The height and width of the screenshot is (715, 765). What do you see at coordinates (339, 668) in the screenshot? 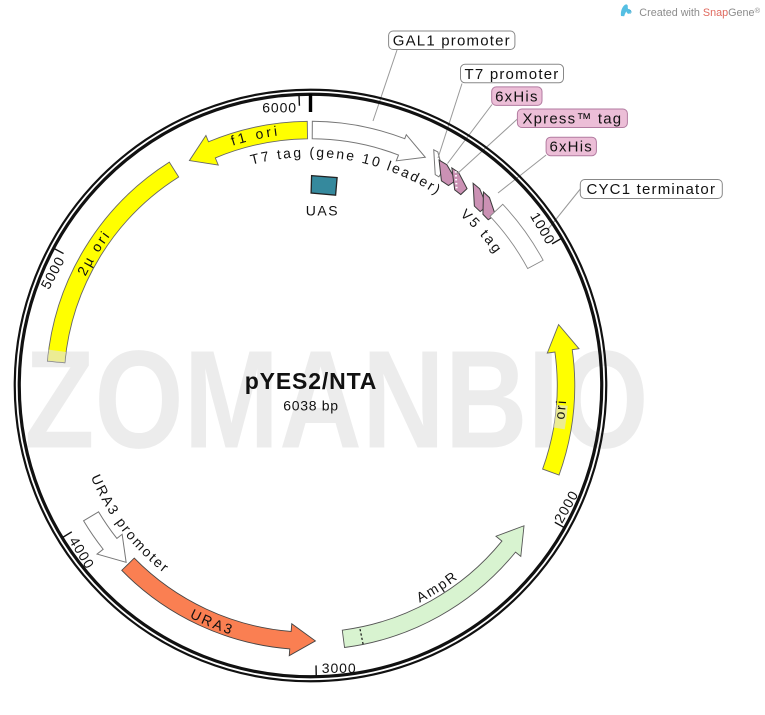
I see `svg-text: 3000` at bounding box center [339, 668].